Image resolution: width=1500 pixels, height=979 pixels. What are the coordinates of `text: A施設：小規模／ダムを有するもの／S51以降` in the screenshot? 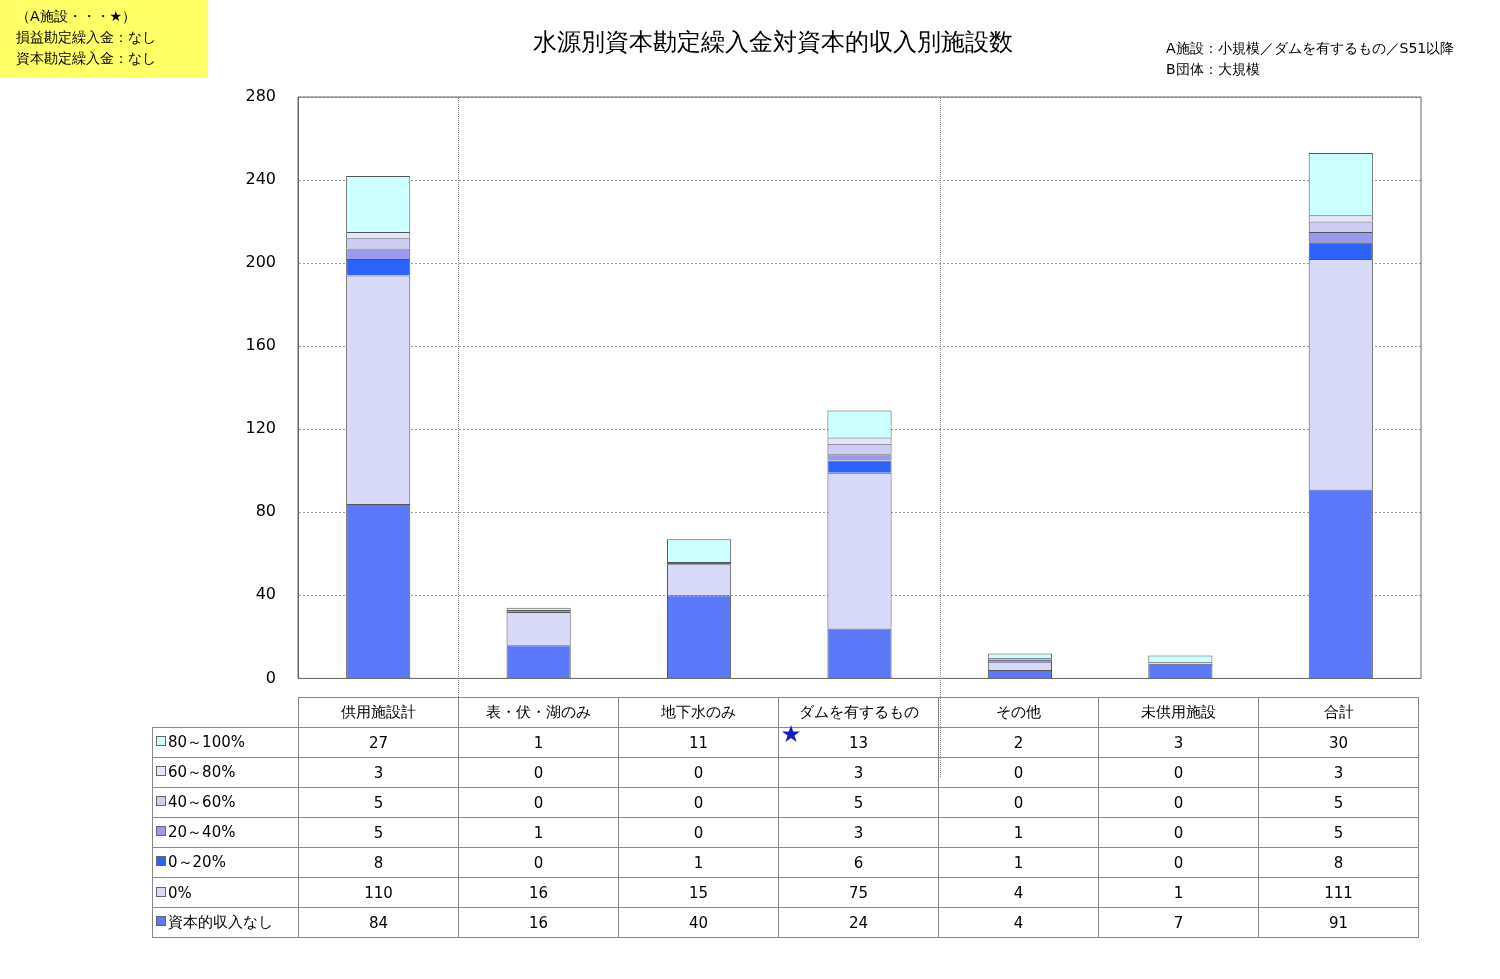 It's located at (1310, 48).